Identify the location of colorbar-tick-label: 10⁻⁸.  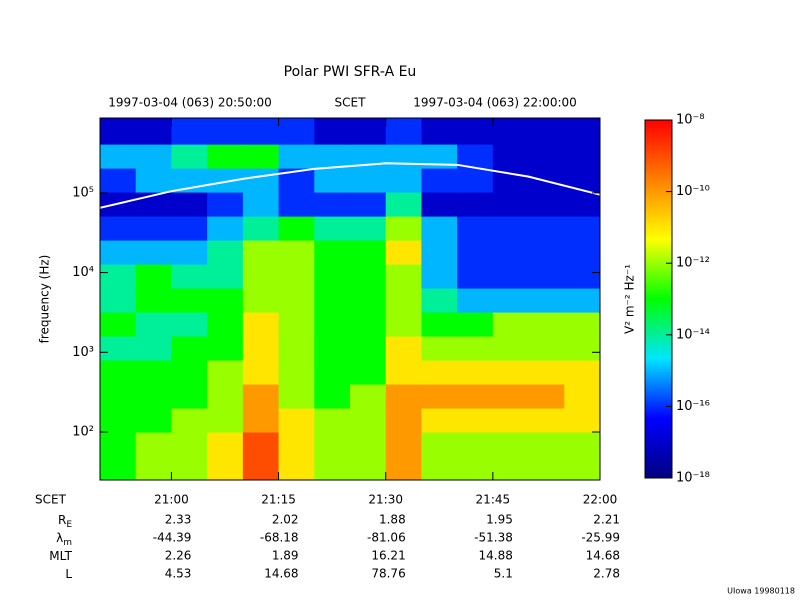
(690, 120).